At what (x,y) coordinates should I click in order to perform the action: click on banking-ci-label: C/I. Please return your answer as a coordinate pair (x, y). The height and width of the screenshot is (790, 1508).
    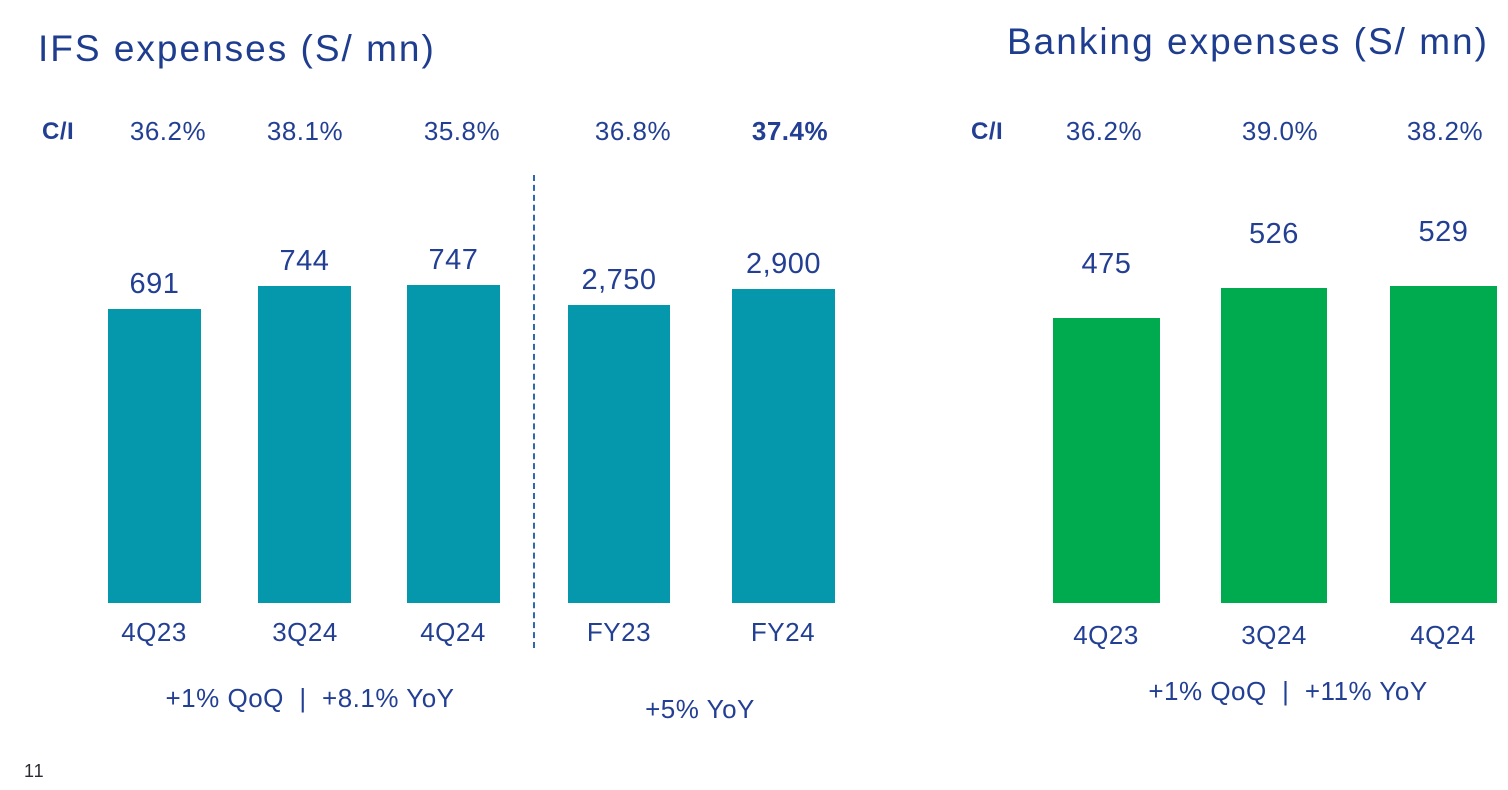
    Looking at the image, I should click on (987, 131).